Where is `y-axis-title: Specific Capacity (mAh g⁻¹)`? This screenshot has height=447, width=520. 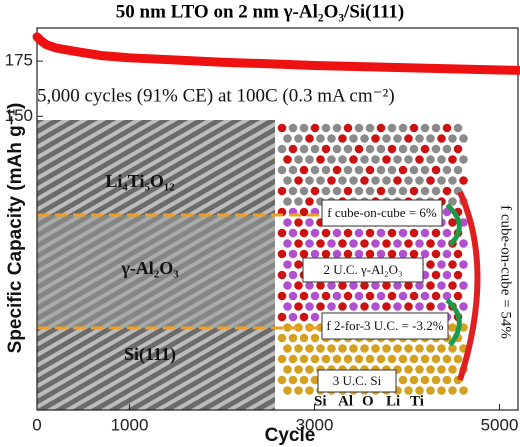 y-axis-title: Specific Capacity (mAh g⁻¹) is located at coordinates (15, 228).